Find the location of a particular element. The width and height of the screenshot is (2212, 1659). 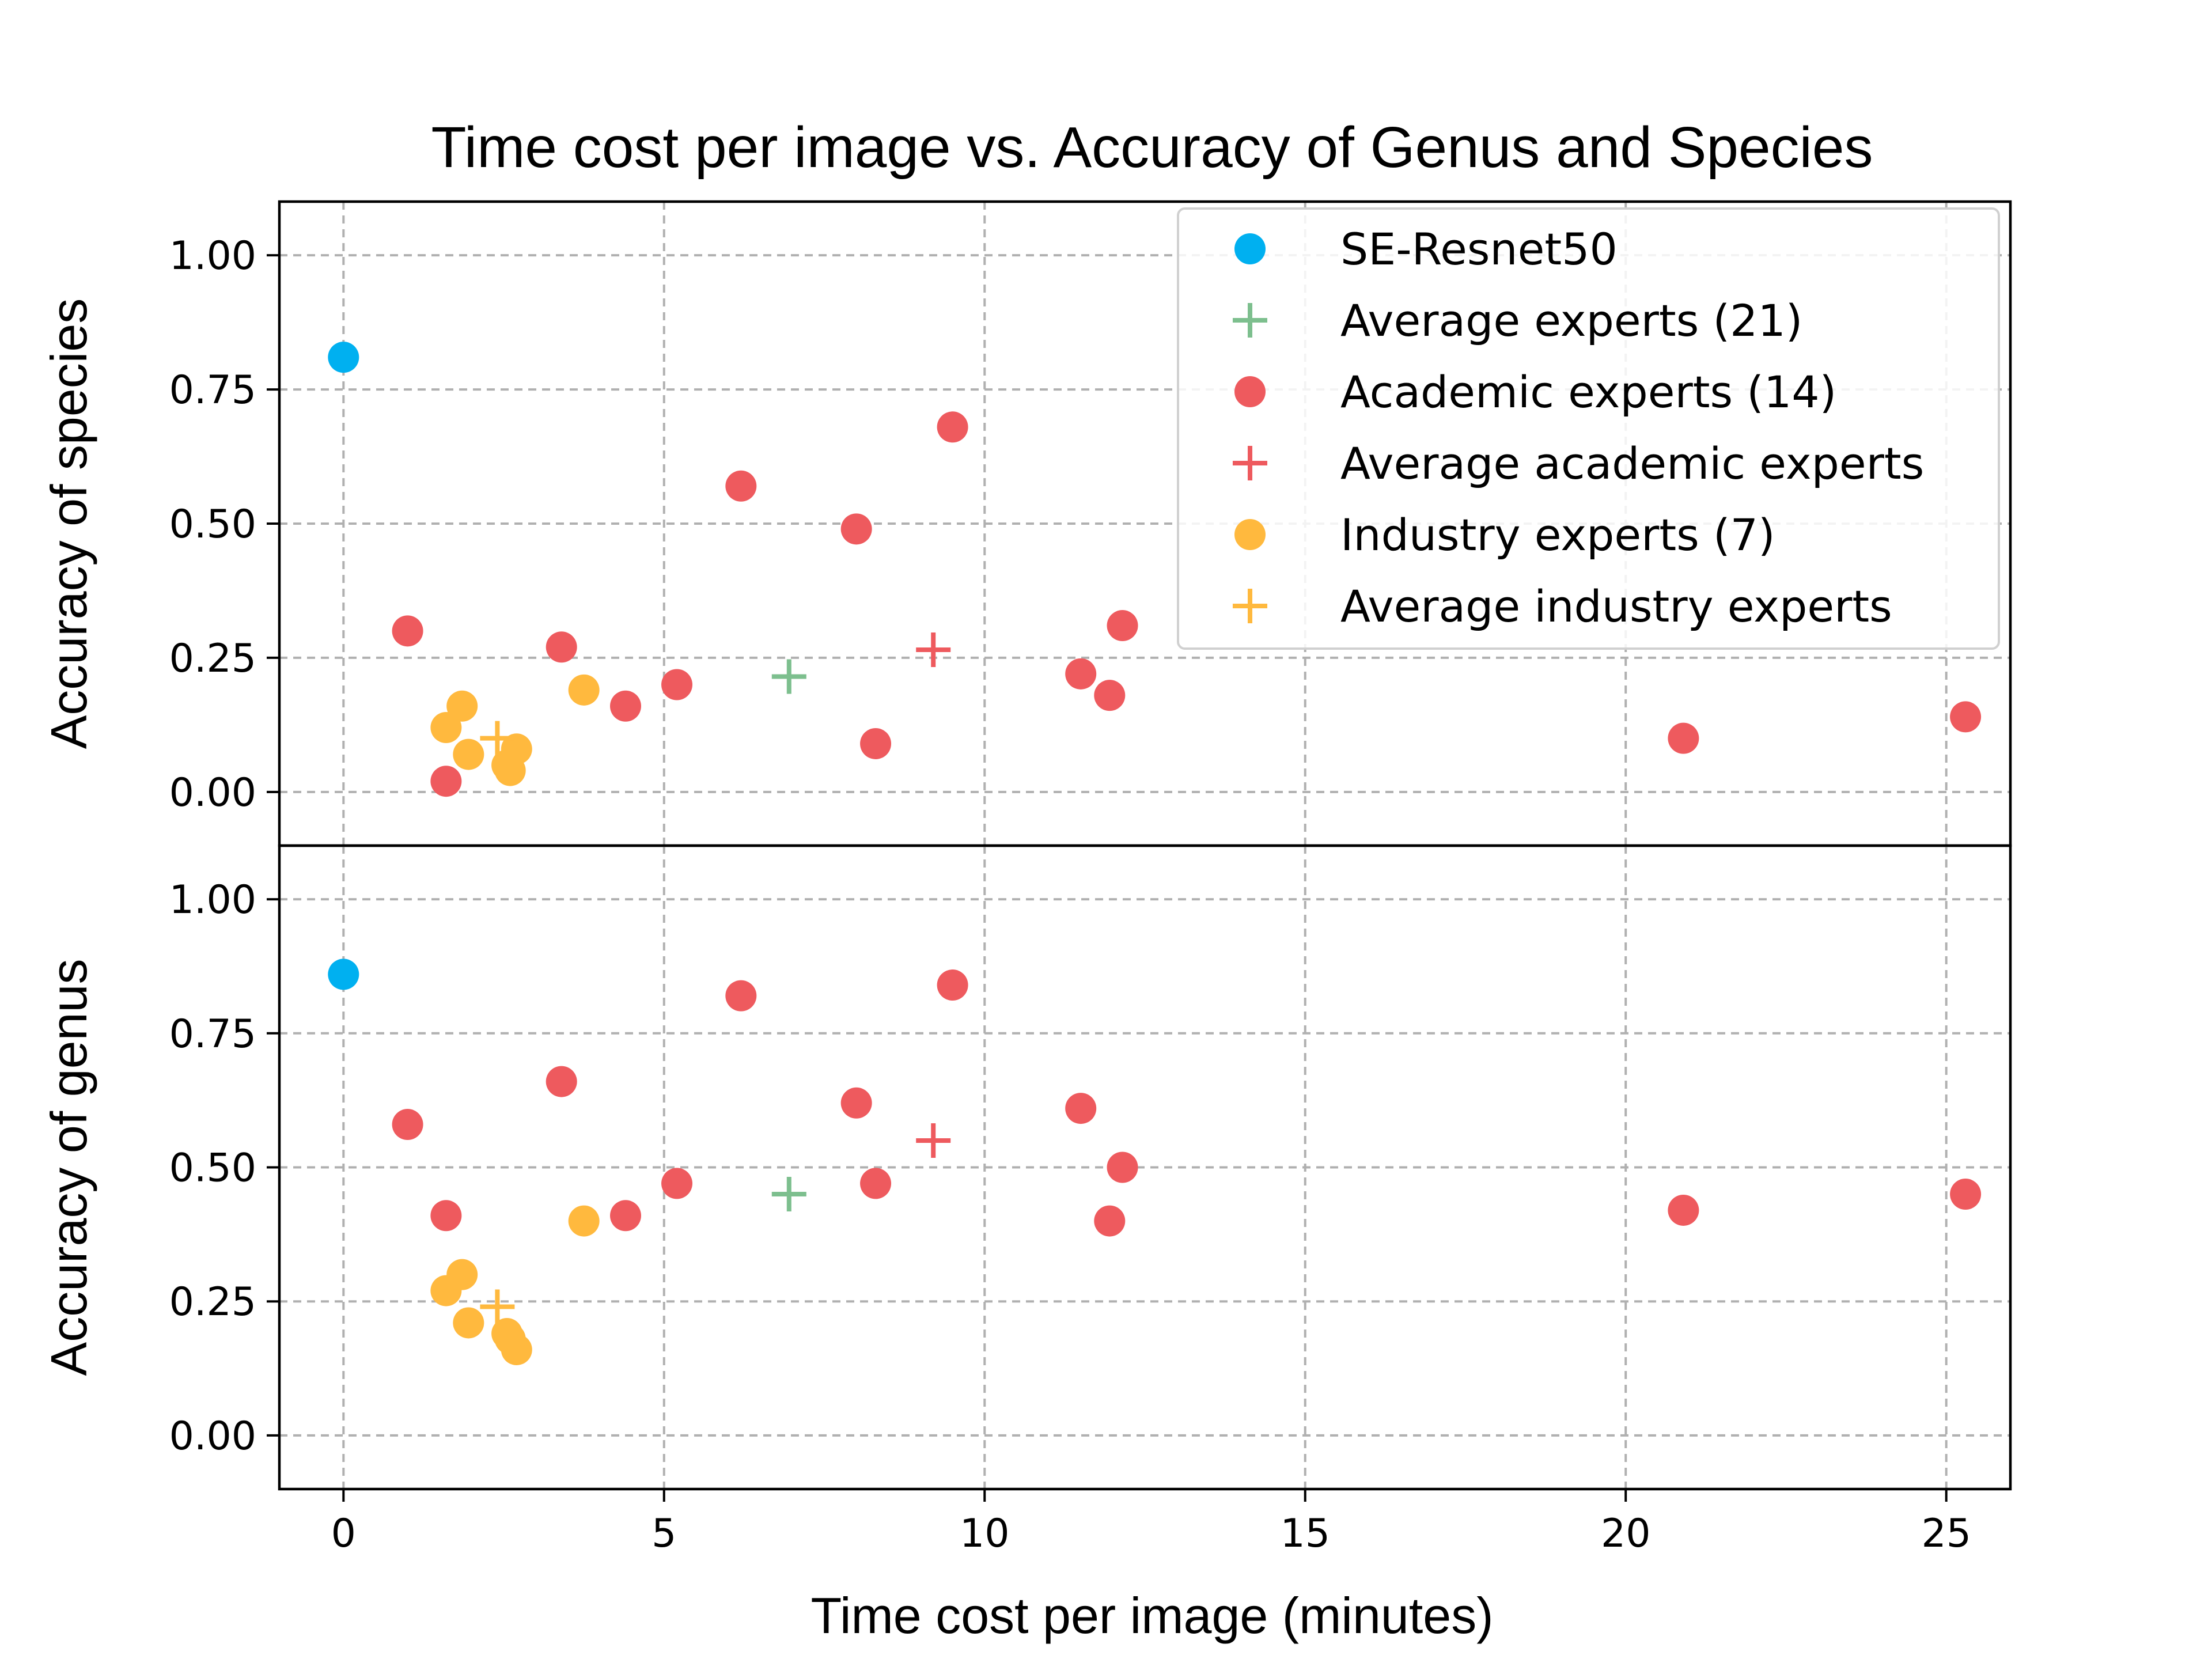

y-axis-label: Accuracy of genus is located at coordinates (68, 1167).